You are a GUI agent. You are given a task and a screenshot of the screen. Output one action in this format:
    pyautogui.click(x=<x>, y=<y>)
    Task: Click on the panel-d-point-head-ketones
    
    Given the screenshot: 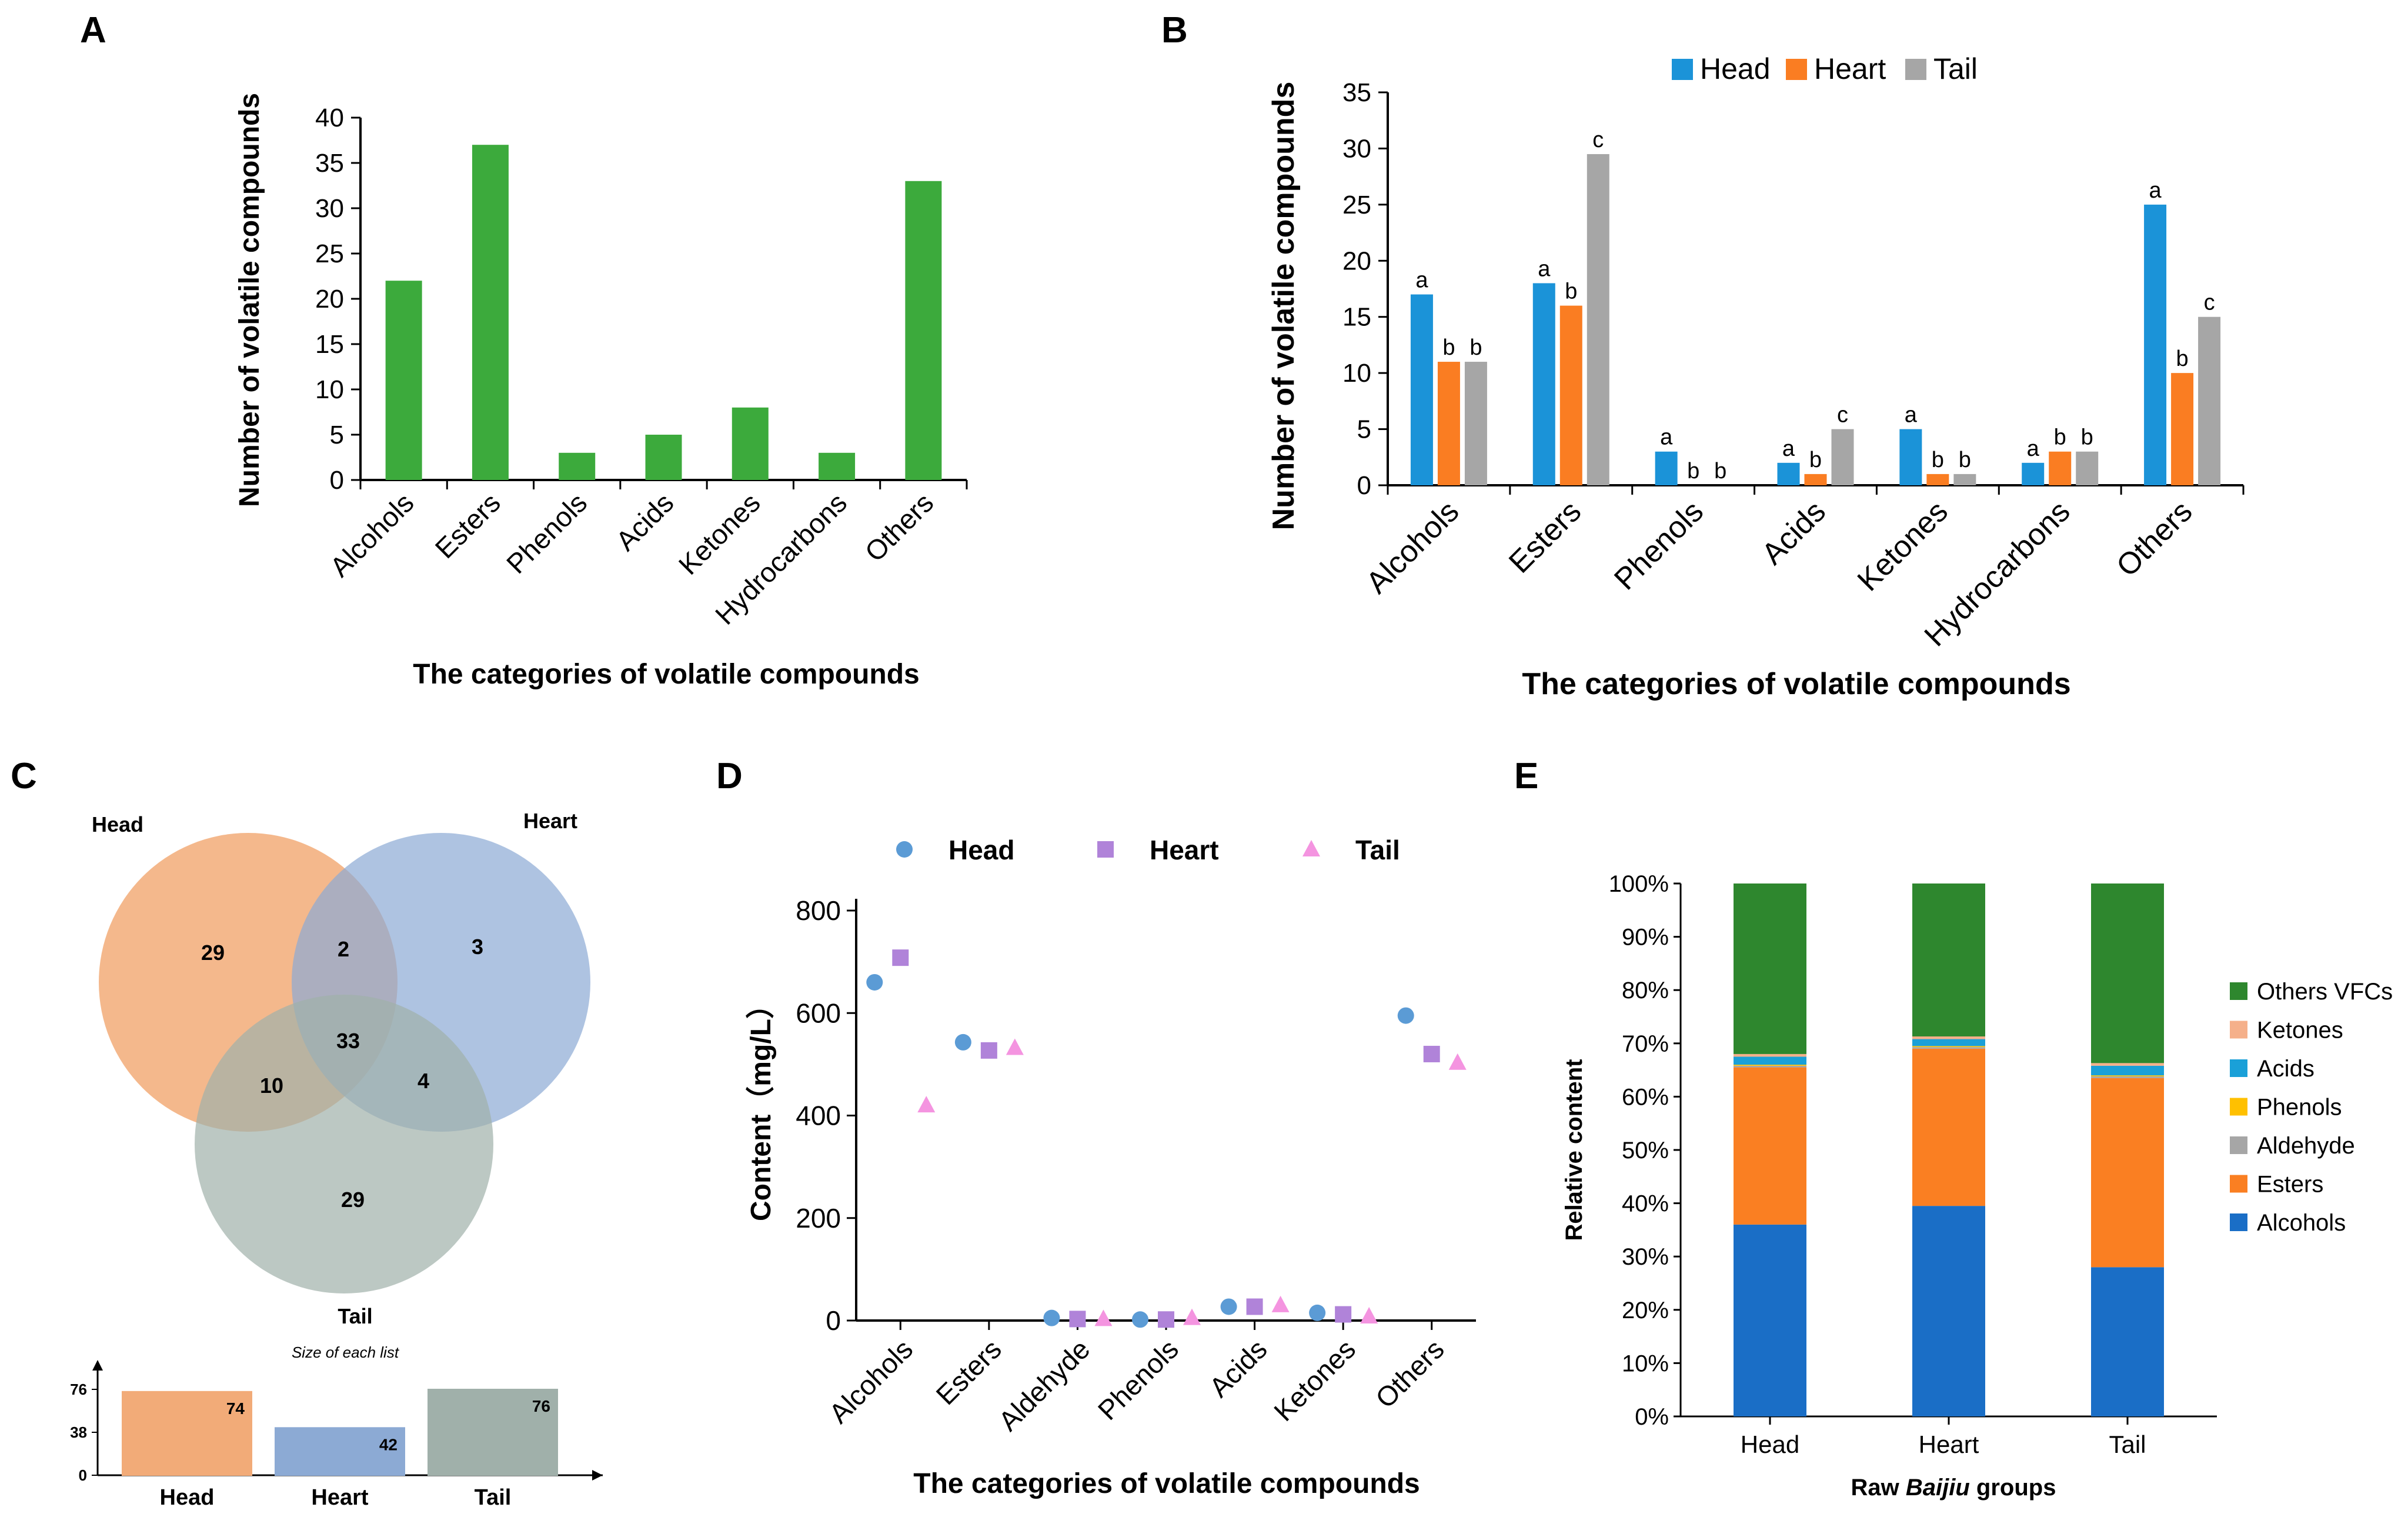 What is the action you would take?
    pyautogui.click(x=1317, y=1312)
    